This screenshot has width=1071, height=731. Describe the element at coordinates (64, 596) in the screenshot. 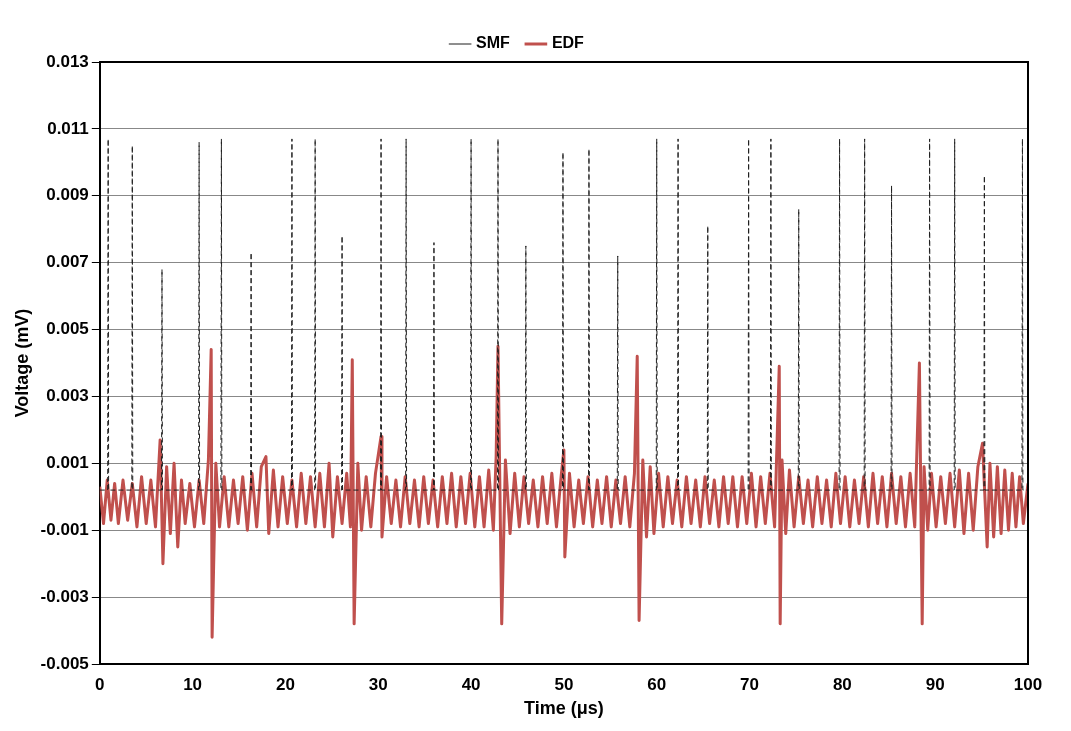

I see `y-tick-label: -0.003` at that location.